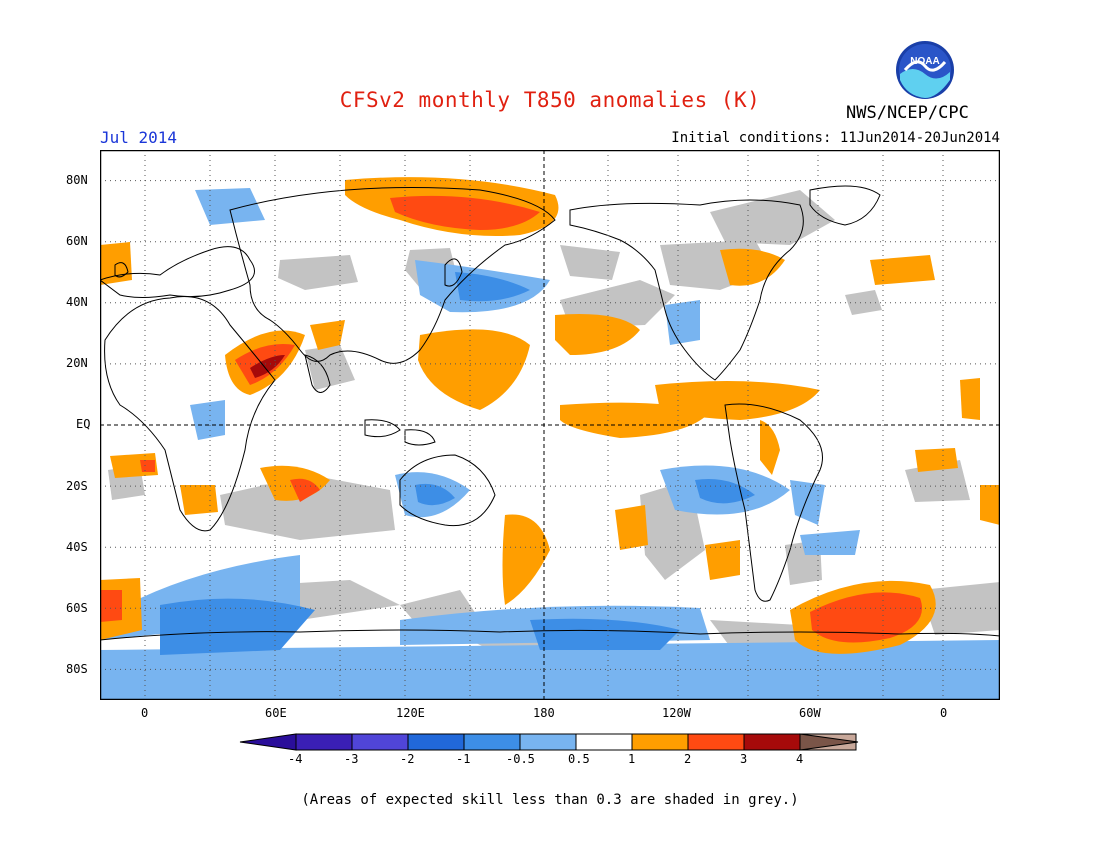 The image size is (1100, 850). What do you see at coordinates (676, 713) in the screenshot?
I see `lon-label: 120W` at bounding box center [676, 713].